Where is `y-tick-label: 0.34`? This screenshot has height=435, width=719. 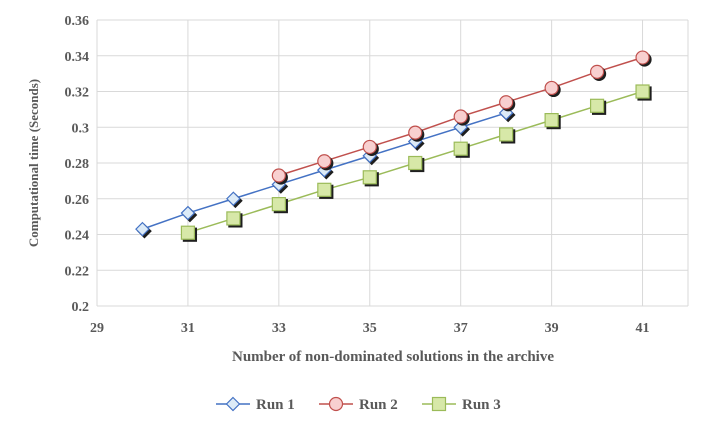 y-tick-label: 0.34 is located at coordinates (77, 57).